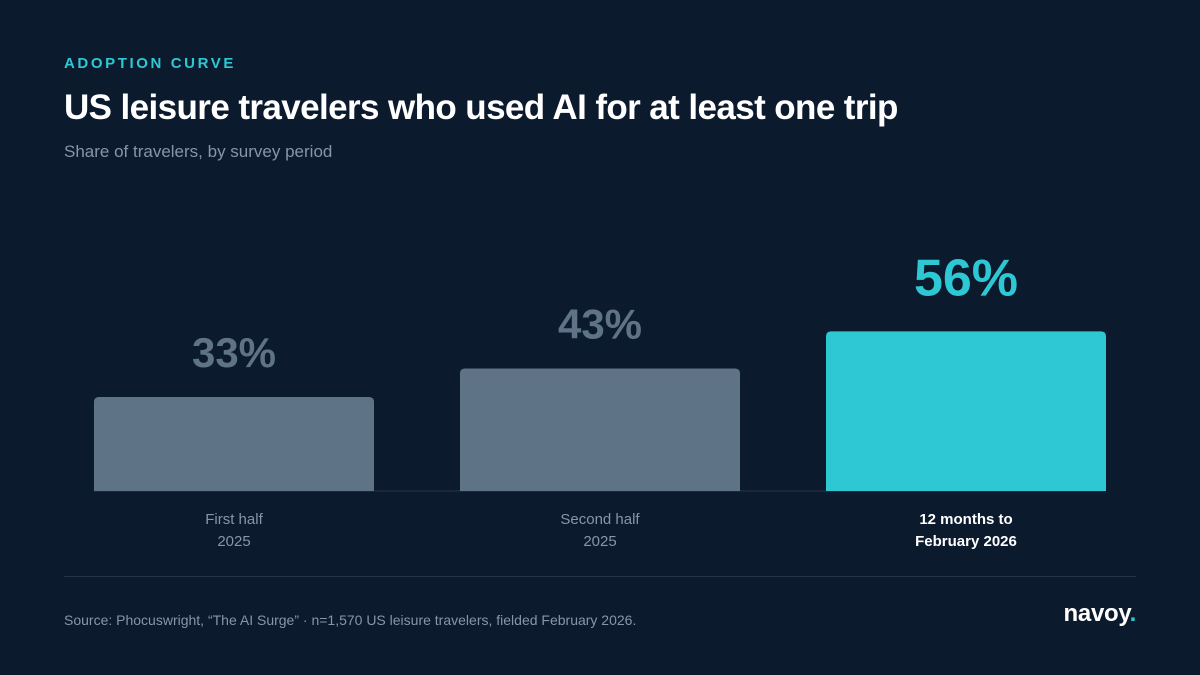 Image resolution: width=1200 pixels, height=675 pixels. I want to click on bar-value-label-1: 33%, so click(234, 352).